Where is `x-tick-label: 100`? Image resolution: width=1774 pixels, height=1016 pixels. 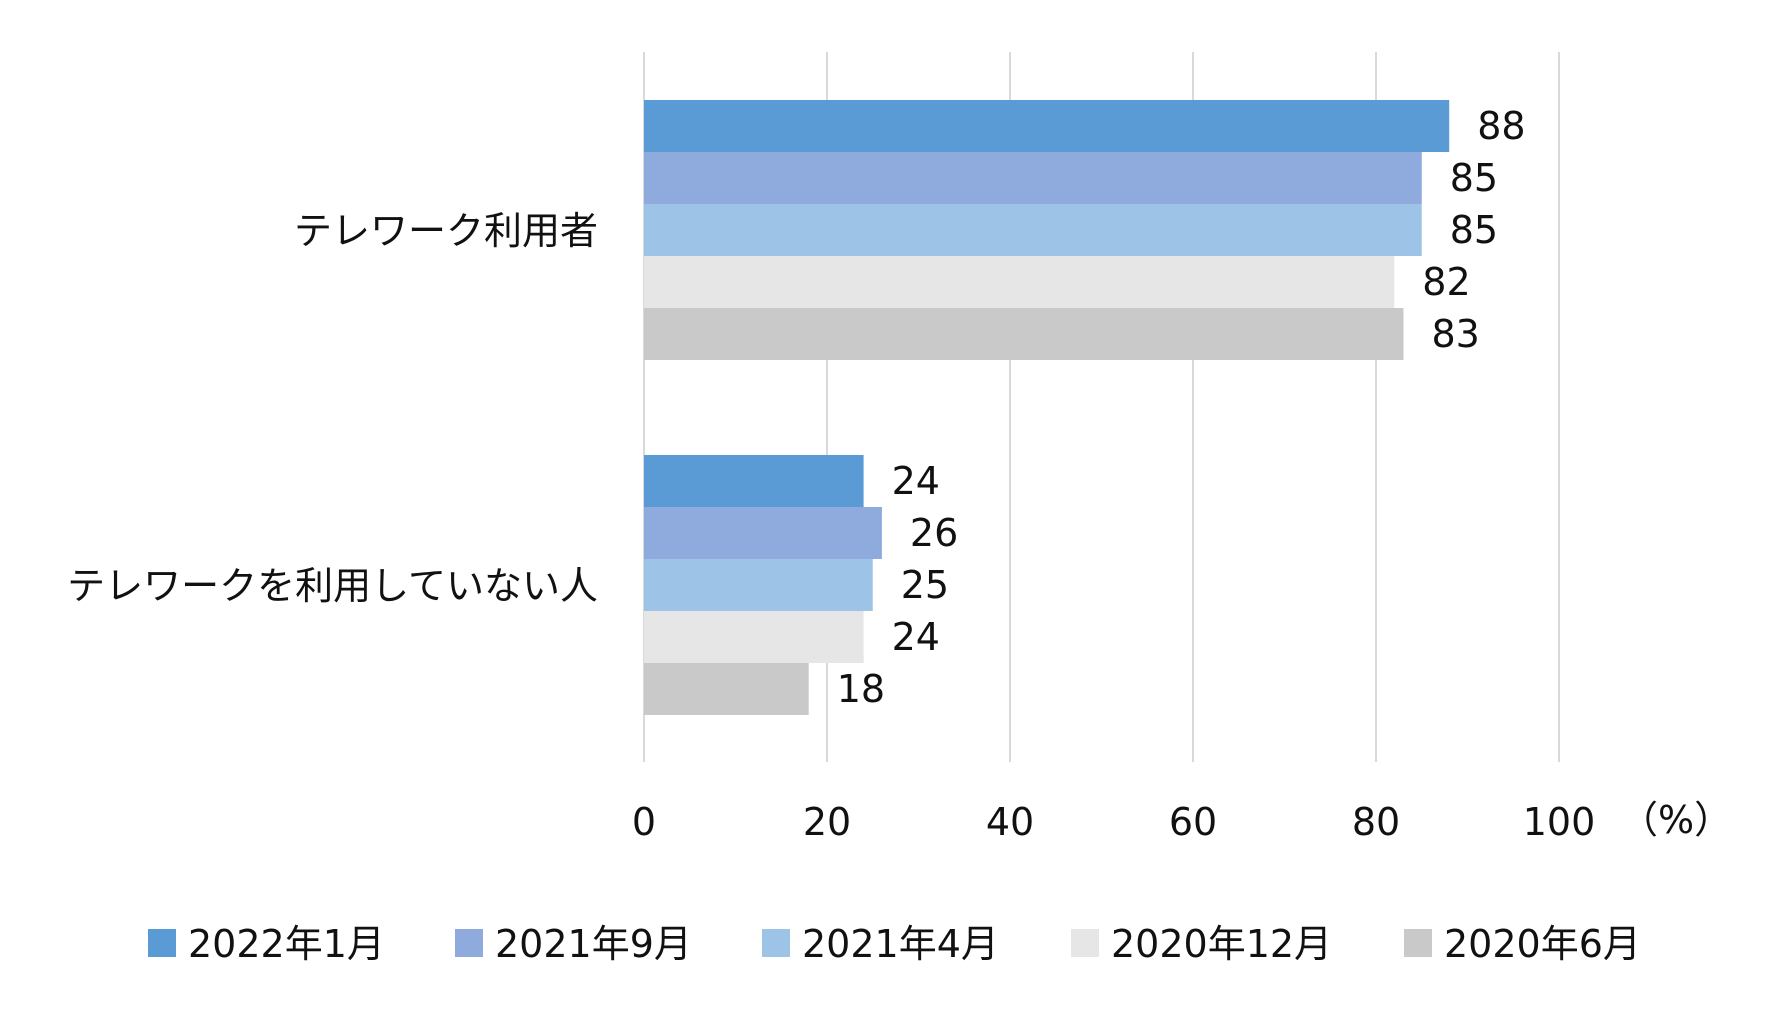
x-tick-label: 100 is located at coordinates (1559, 822).